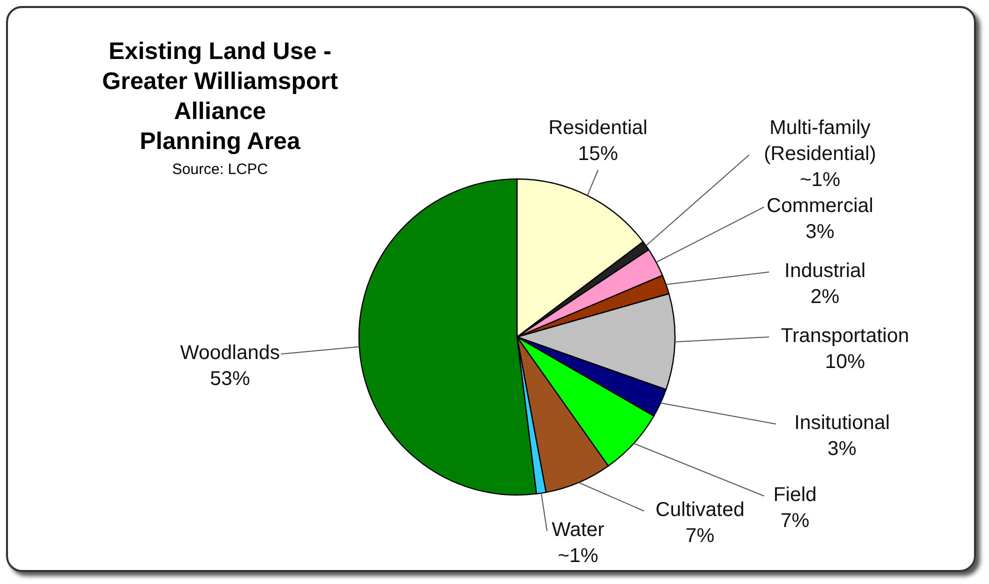 This screenshot has height=584, width=989. Describe the element at coordinates (598, 128) in the screenshot. I see `slice-label: Residential` at that location.